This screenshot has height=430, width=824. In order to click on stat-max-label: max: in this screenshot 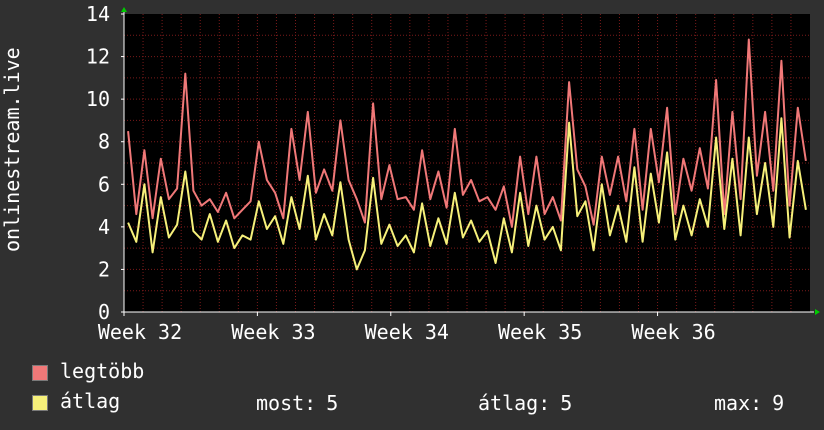, I will do `click(738, 403)`.